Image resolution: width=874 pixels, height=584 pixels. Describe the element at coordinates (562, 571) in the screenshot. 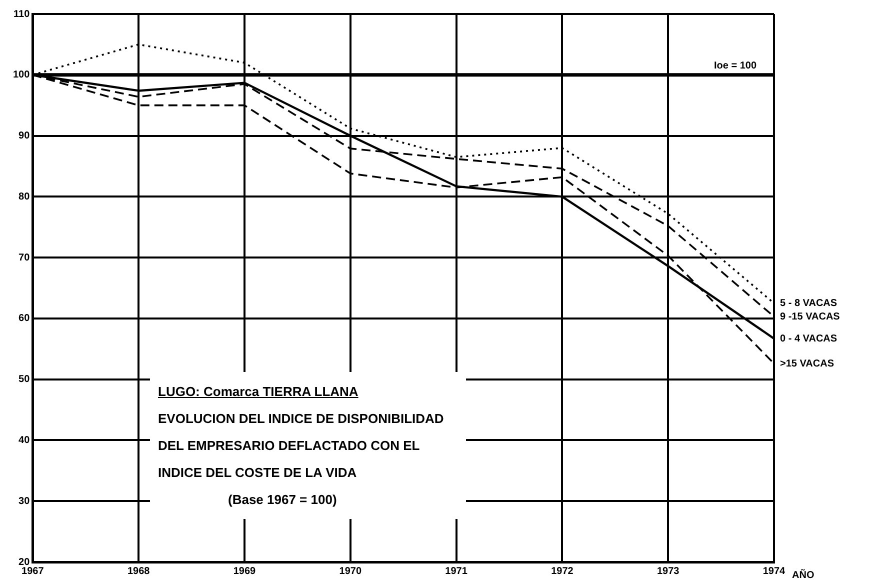

I see `x-tick-label: 1972` at that location.